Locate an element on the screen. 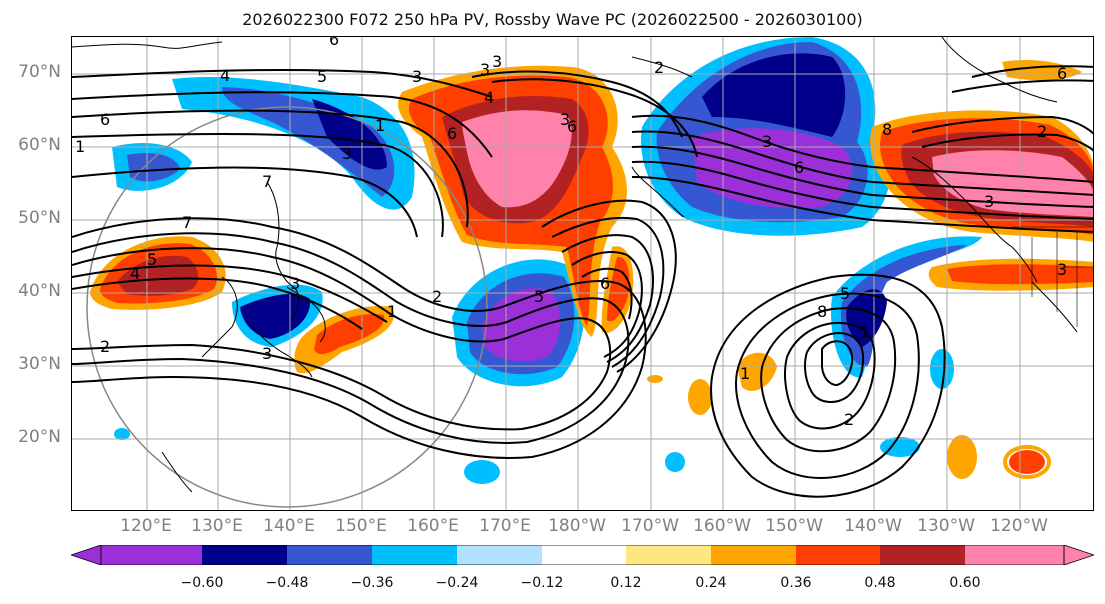  lat-label-60: 60°N is located at coordinates (39, 145).